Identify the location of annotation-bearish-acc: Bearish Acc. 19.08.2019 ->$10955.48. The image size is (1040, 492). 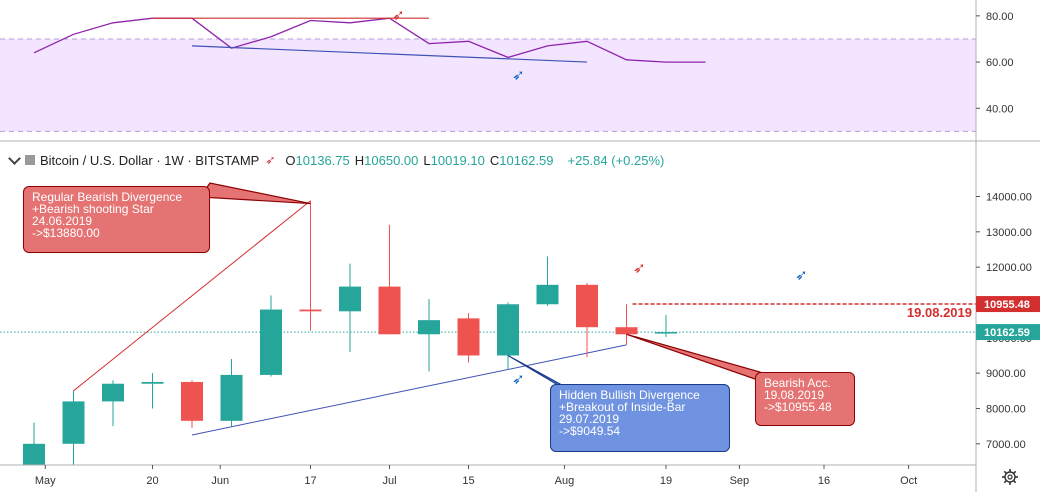
(805, 399).